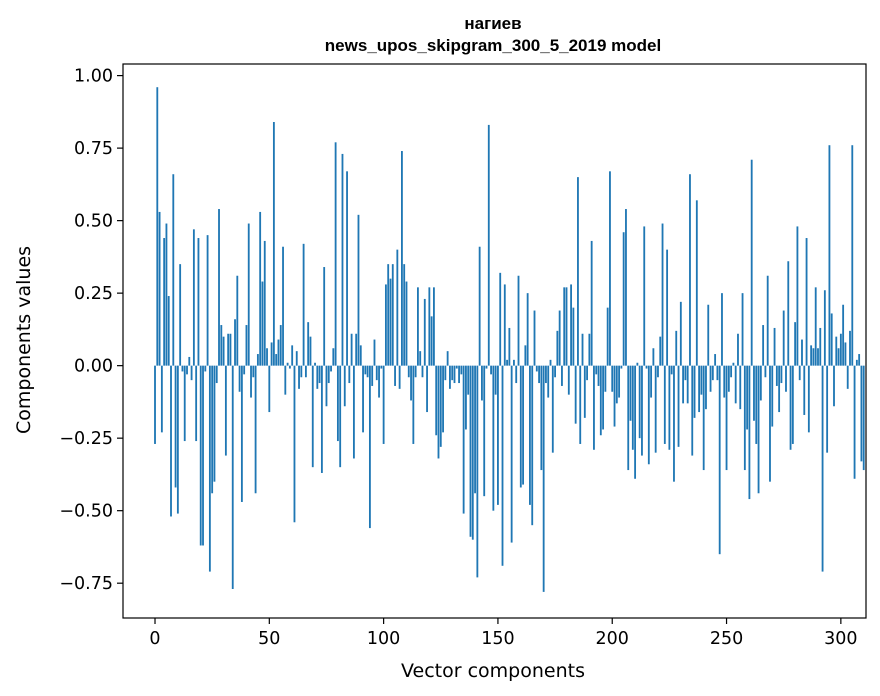  What do you see at coordinates (91, 330) in the screenshot?
I see `y-axis-ticks: −0.75 −0.50 −0.25 0.00 0.25 0.50 0.75 1.00` at bounding box center [91, 330].